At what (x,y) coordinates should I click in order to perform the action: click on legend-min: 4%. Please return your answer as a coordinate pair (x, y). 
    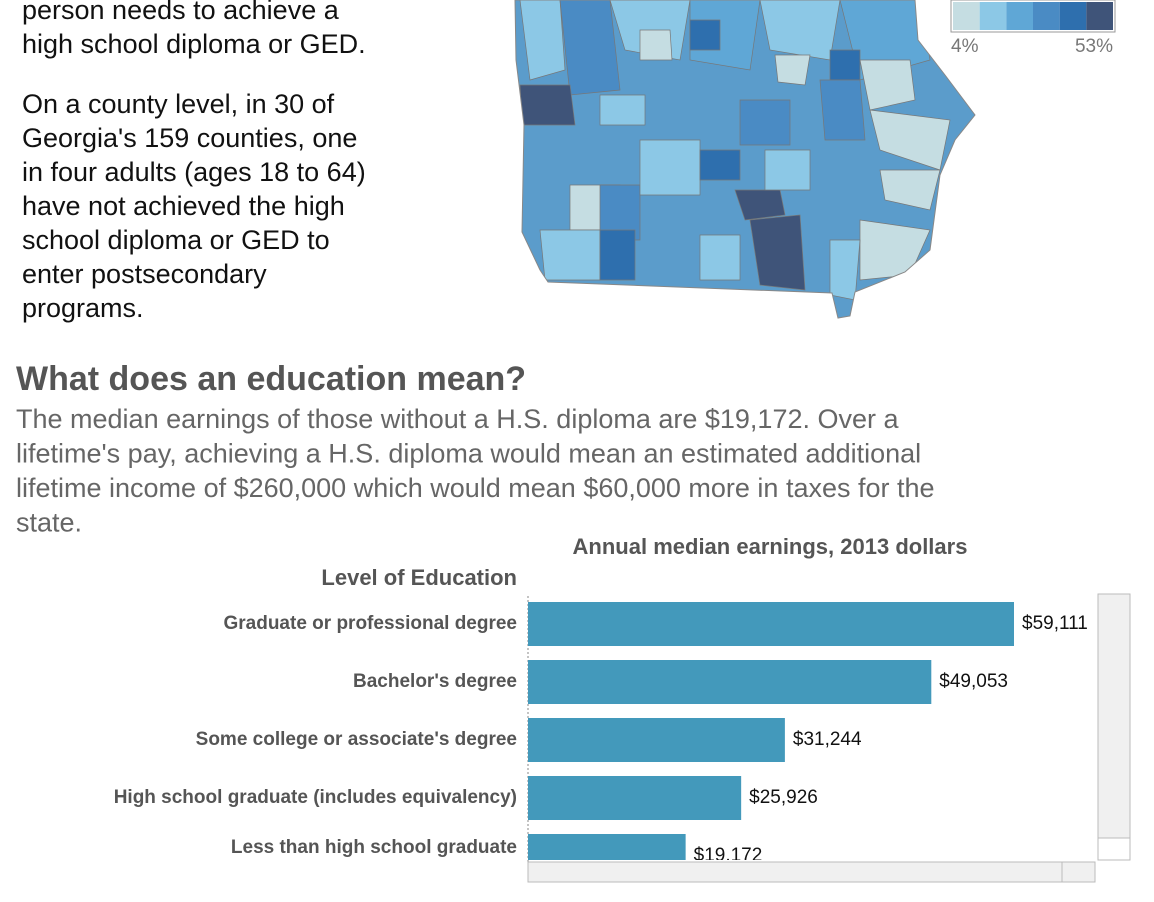
    Looking at the image, I should click on (965, 46).